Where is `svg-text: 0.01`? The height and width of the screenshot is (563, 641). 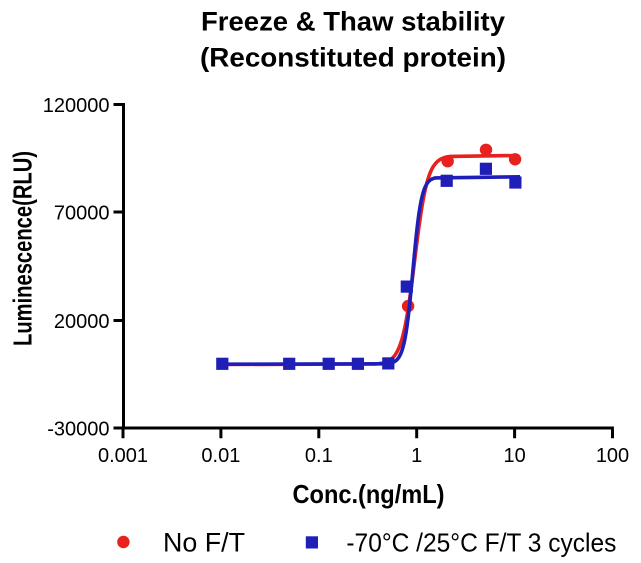
svg-text: 0.01 is located at coordinates (220, 456).